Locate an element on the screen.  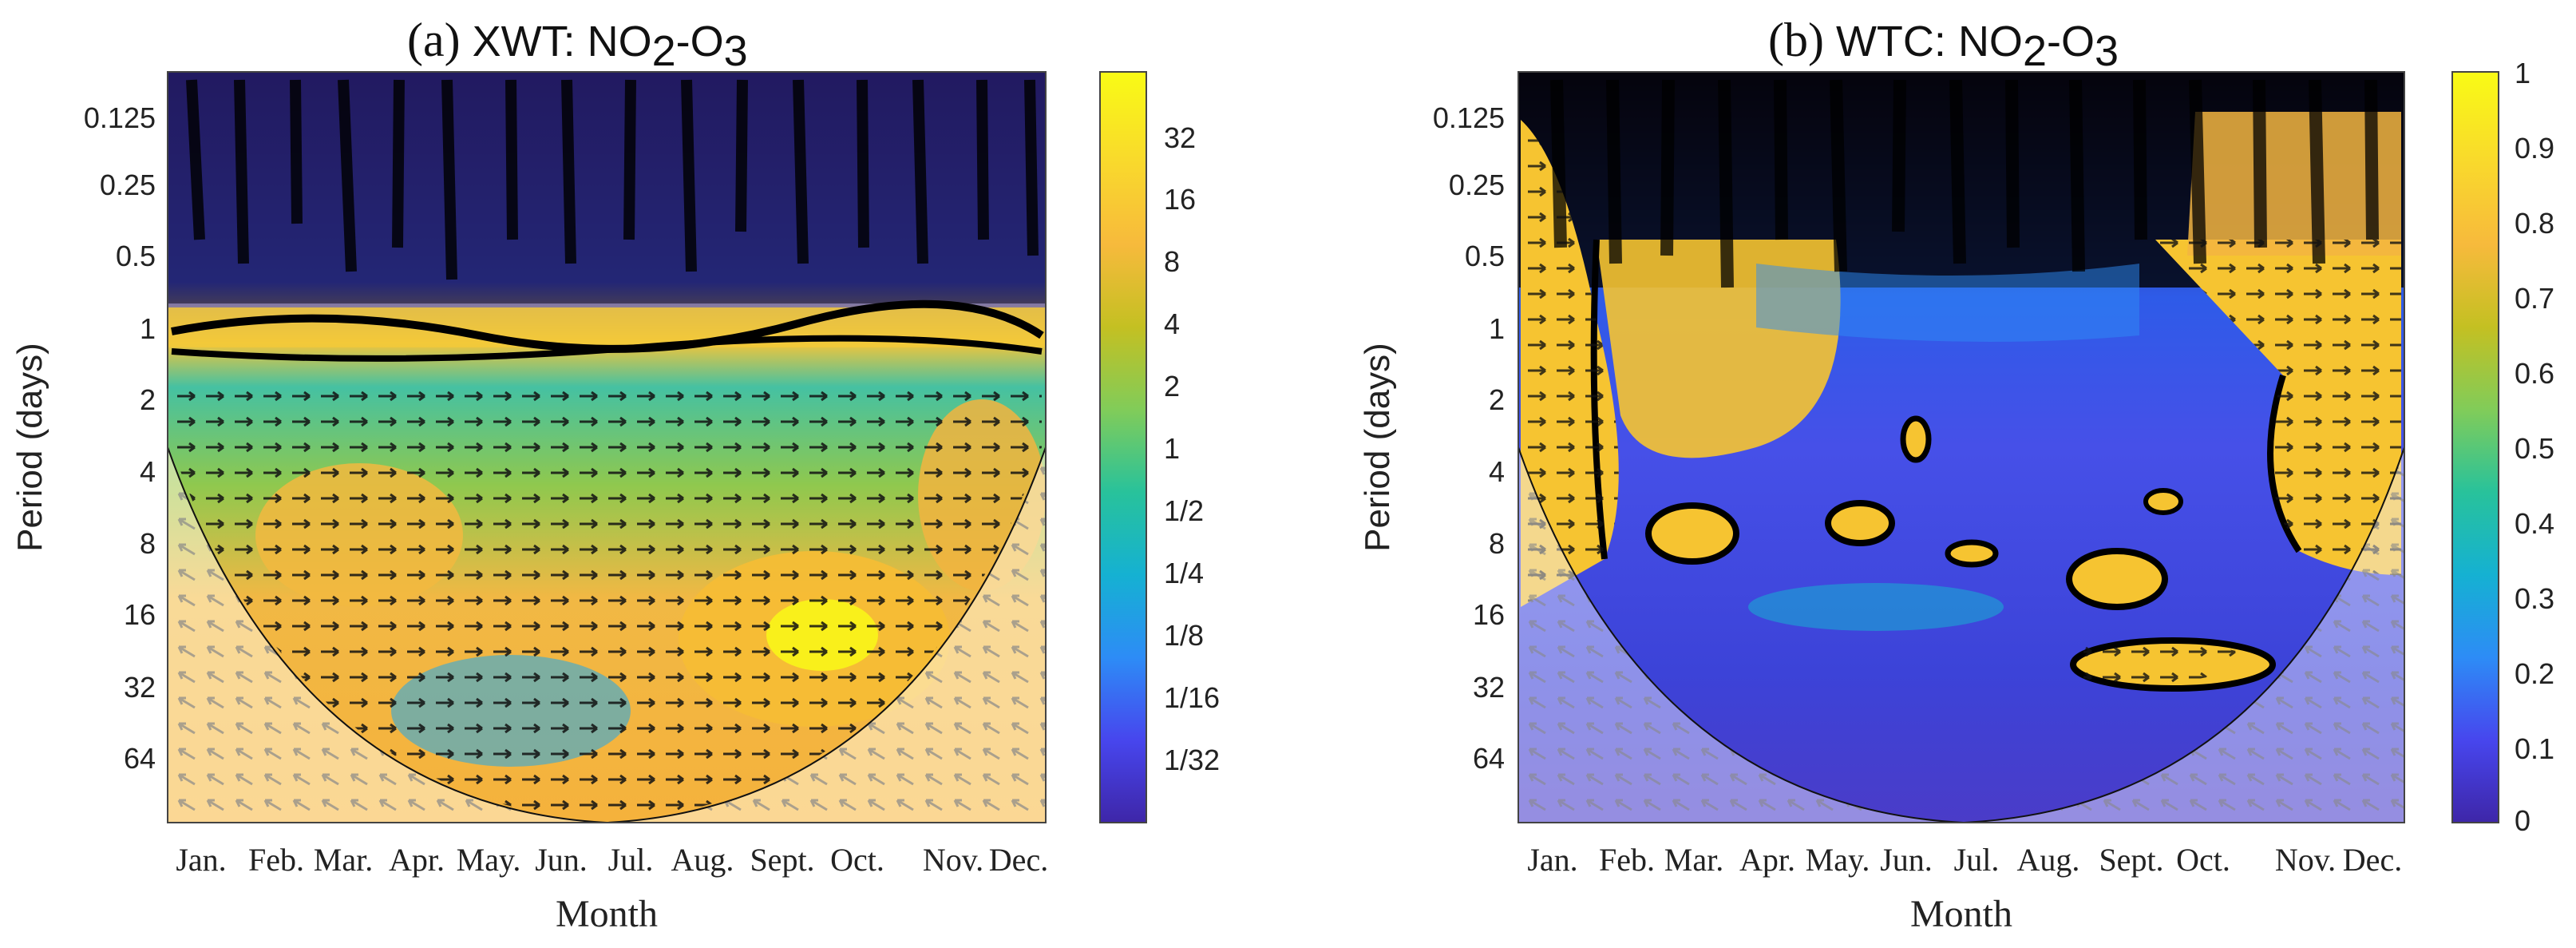
colorbar-tick: 4 is located at coordinates (1172, 324).